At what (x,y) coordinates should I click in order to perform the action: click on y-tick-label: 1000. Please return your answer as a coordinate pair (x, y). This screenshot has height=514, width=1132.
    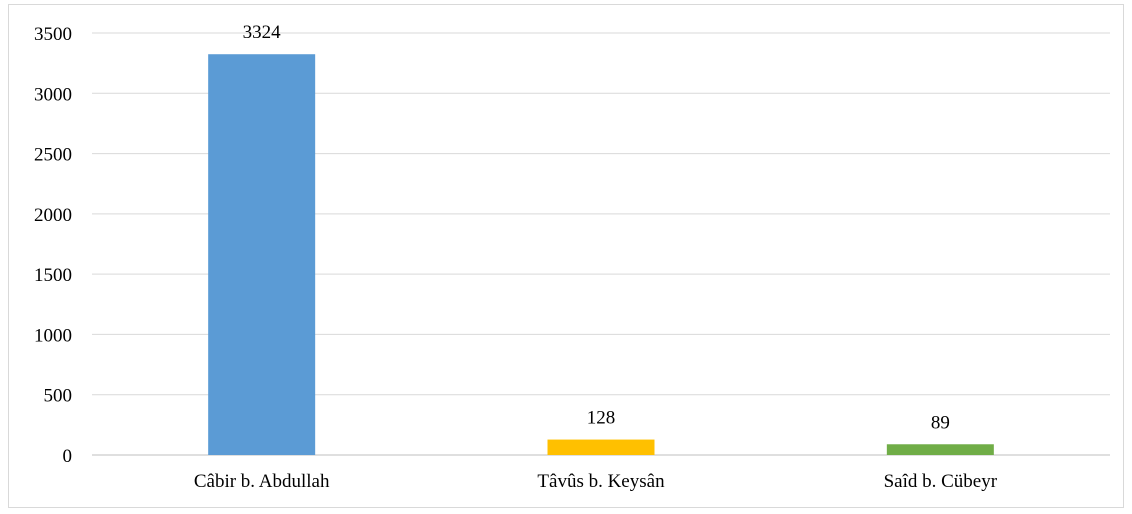
    Looking at the image, I should click on (53, 335).